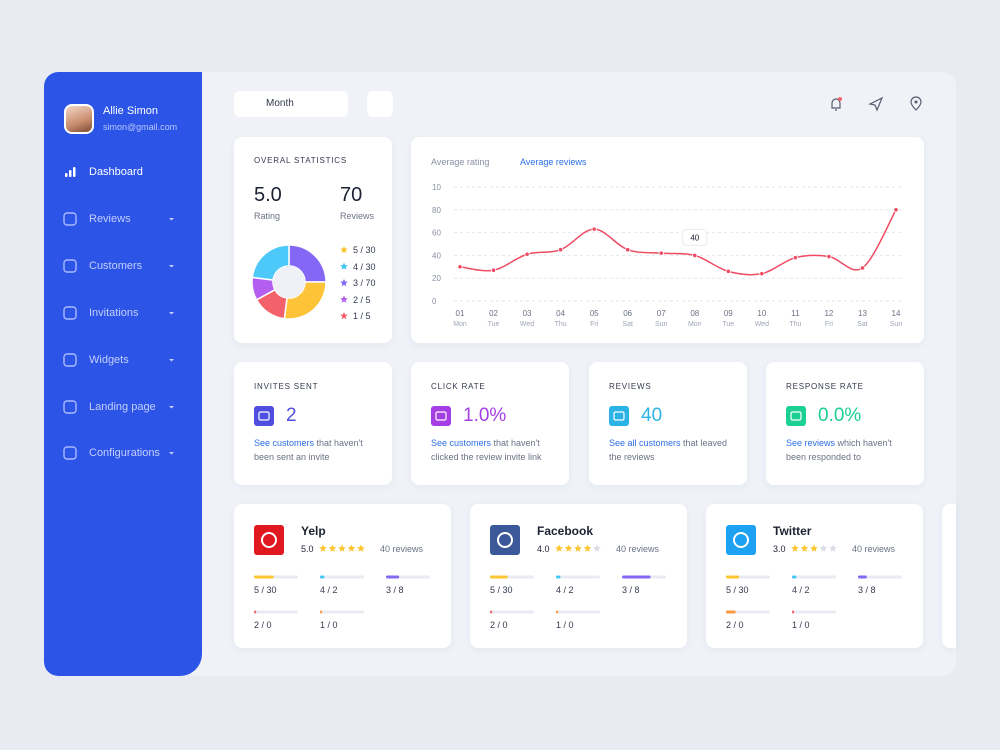  What do you see at coordinates (380, 104) in the screenshot?
I see `filter-button` at bounding box center [380, 104].